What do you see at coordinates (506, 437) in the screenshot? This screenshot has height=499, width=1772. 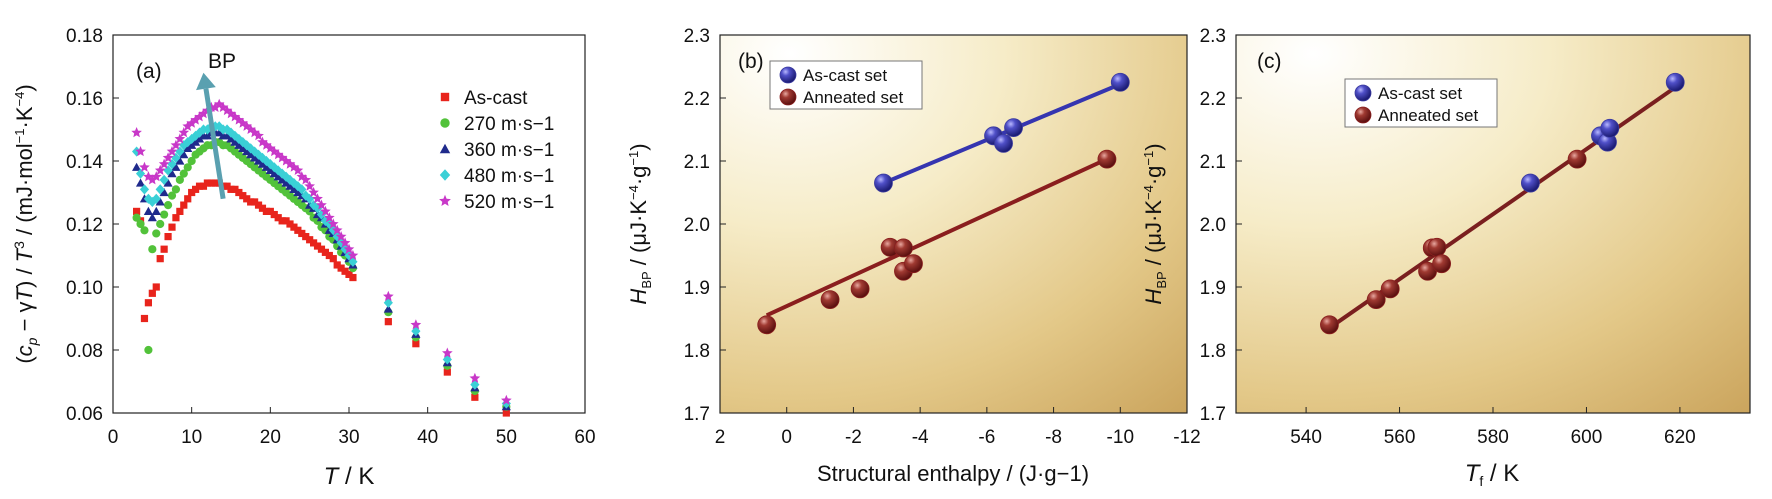 I see `x-tick-label: 50` at bounding box center [506, 437].